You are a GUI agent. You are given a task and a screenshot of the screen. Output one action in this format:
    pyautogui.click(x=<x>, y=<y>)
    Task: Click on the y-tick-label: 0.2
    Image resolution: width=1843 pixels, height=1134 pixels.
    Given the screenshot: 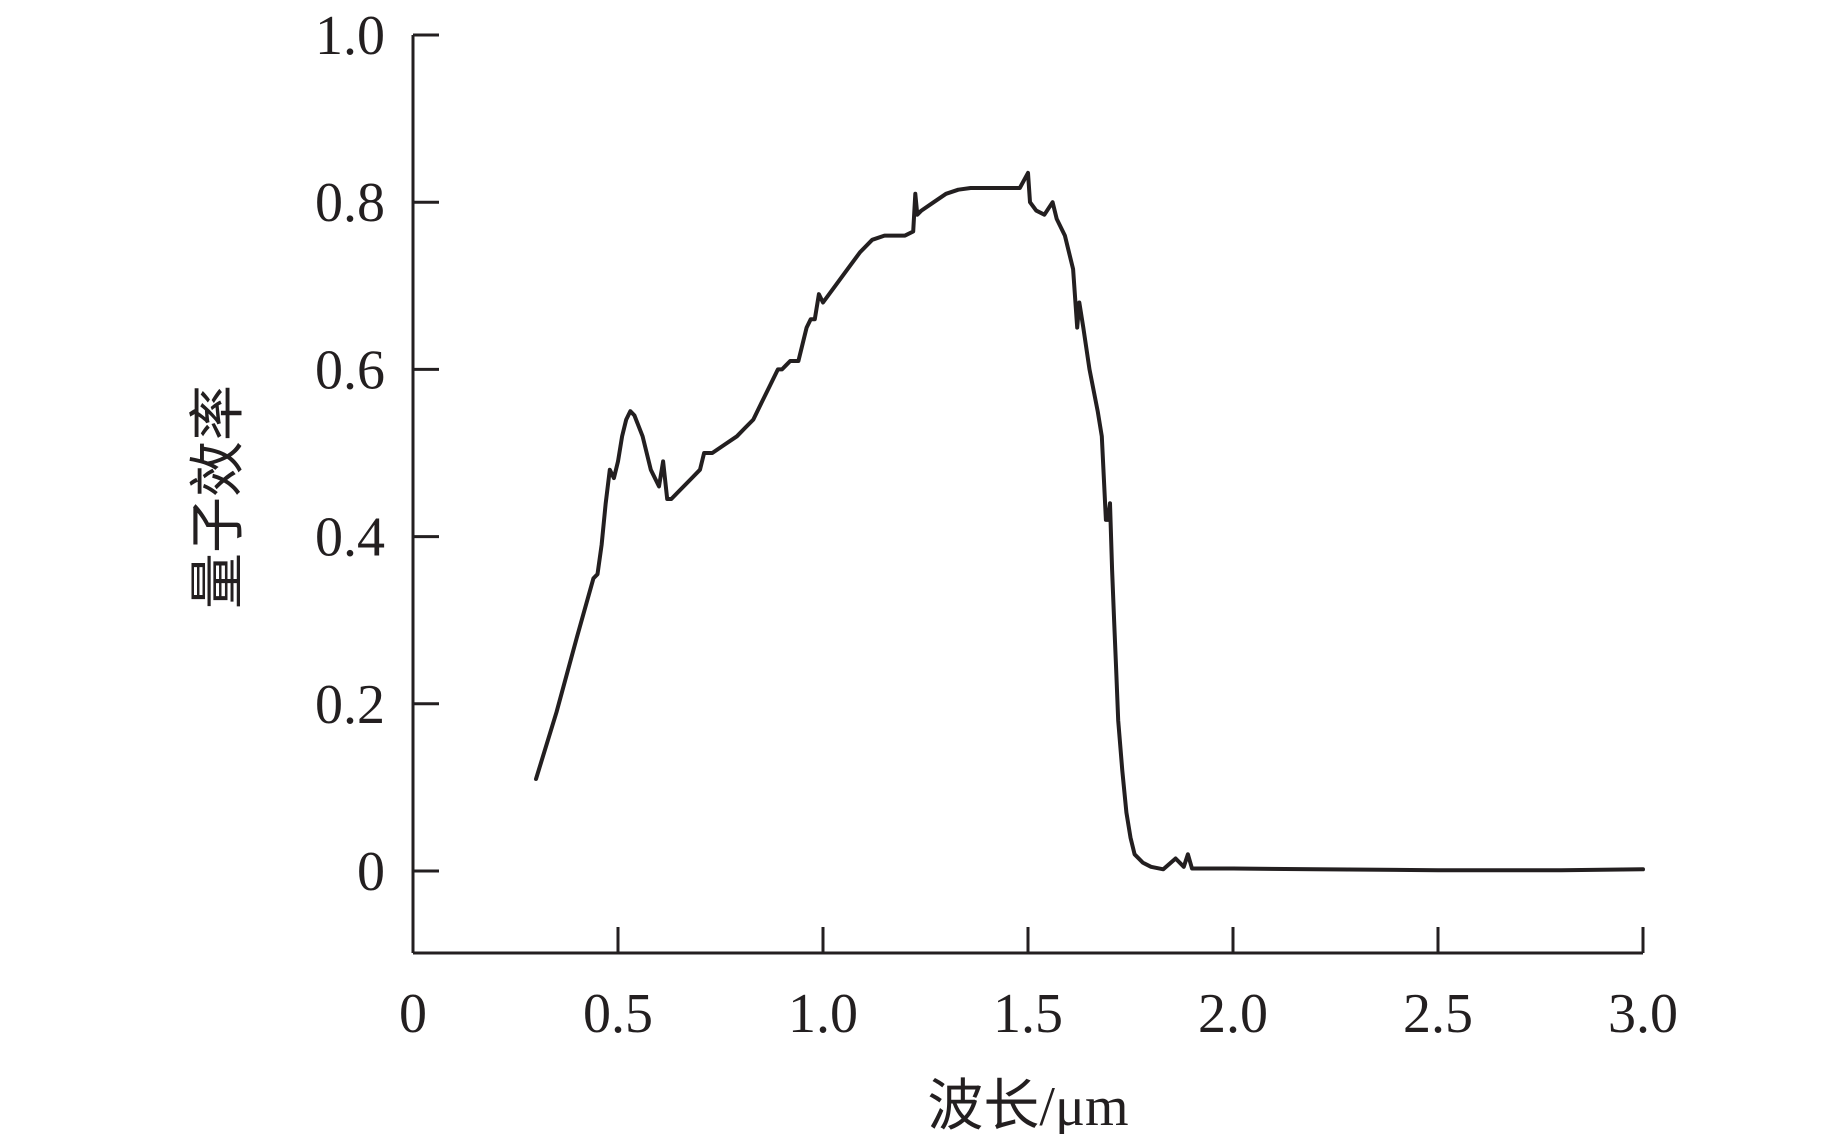 What is the action you would take?
    pyautogui.click(x=350, y=705)
    